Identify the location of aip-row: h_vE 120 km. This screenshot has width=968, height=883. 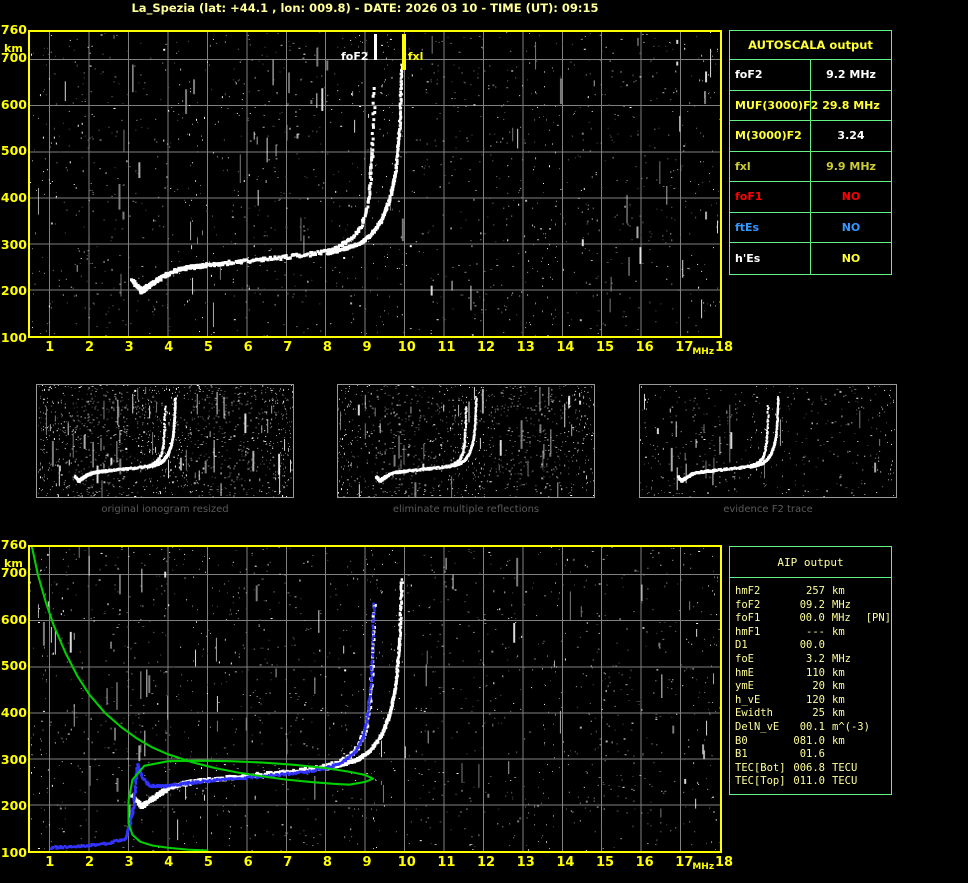
(813, 701).